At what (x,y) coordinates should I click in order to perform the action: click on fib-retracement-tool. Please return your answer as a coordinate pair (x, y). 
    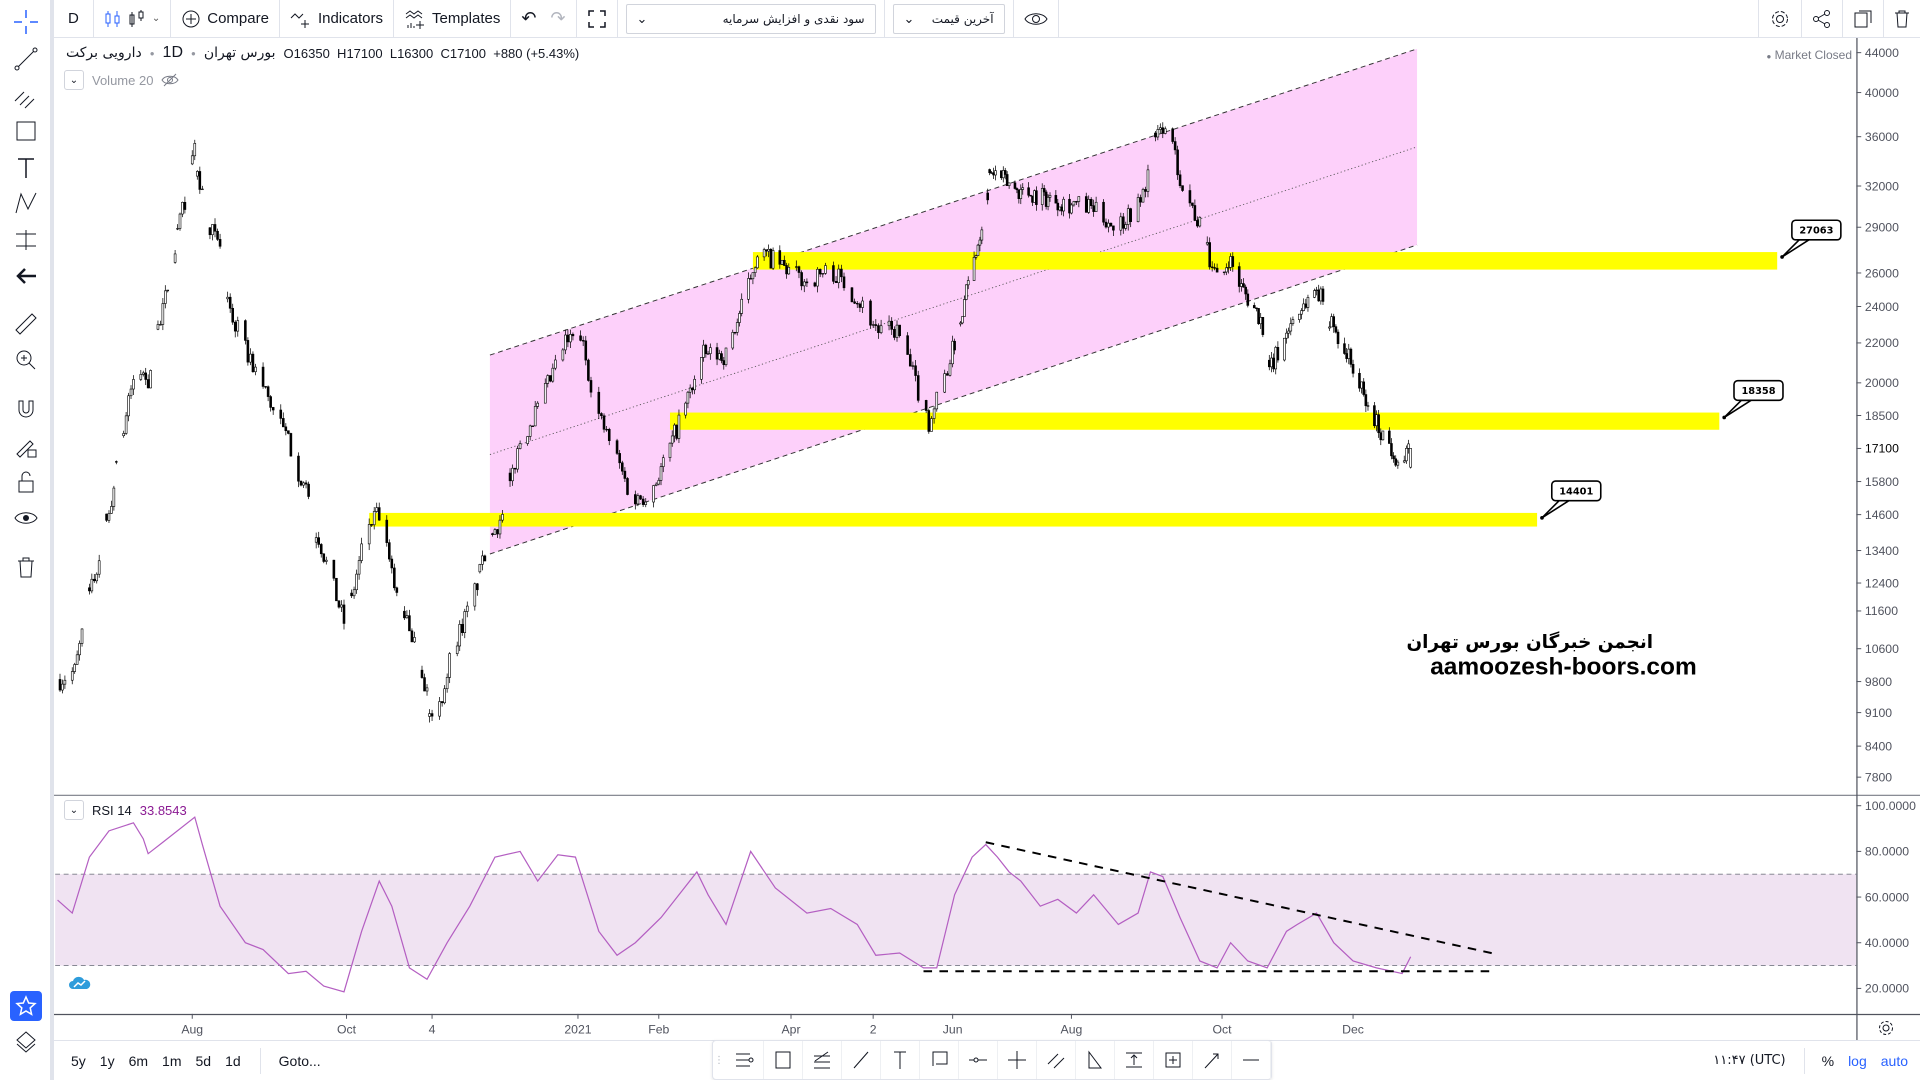
    Looking at the image, I should click on (822, 1060).